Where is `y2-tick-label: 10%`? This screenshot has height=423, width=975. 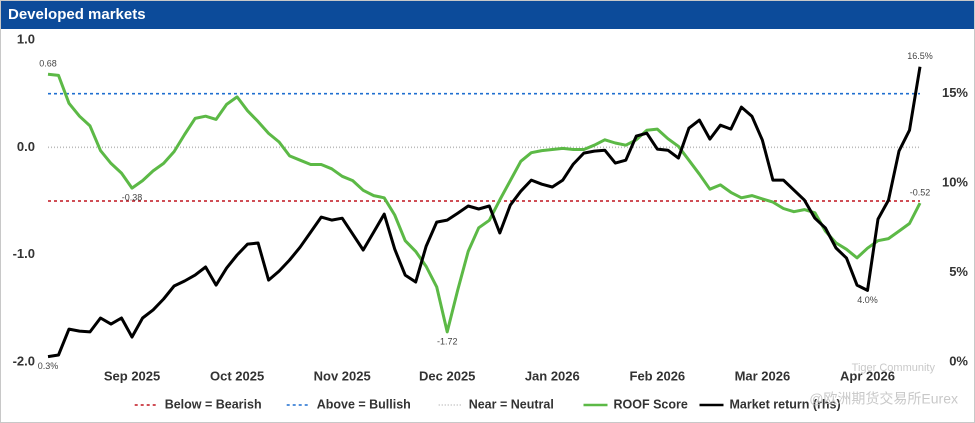 y2-tick-label: 10% is located at coordinates (955, 182).